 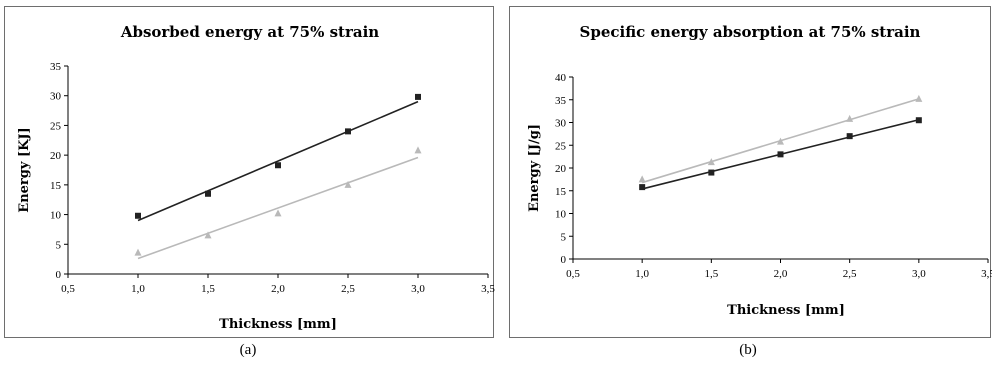 What do you see at coordinates (561, 78) in the screenshot?
I see `y-tick-label: 40` at bounding box center [561, 78].